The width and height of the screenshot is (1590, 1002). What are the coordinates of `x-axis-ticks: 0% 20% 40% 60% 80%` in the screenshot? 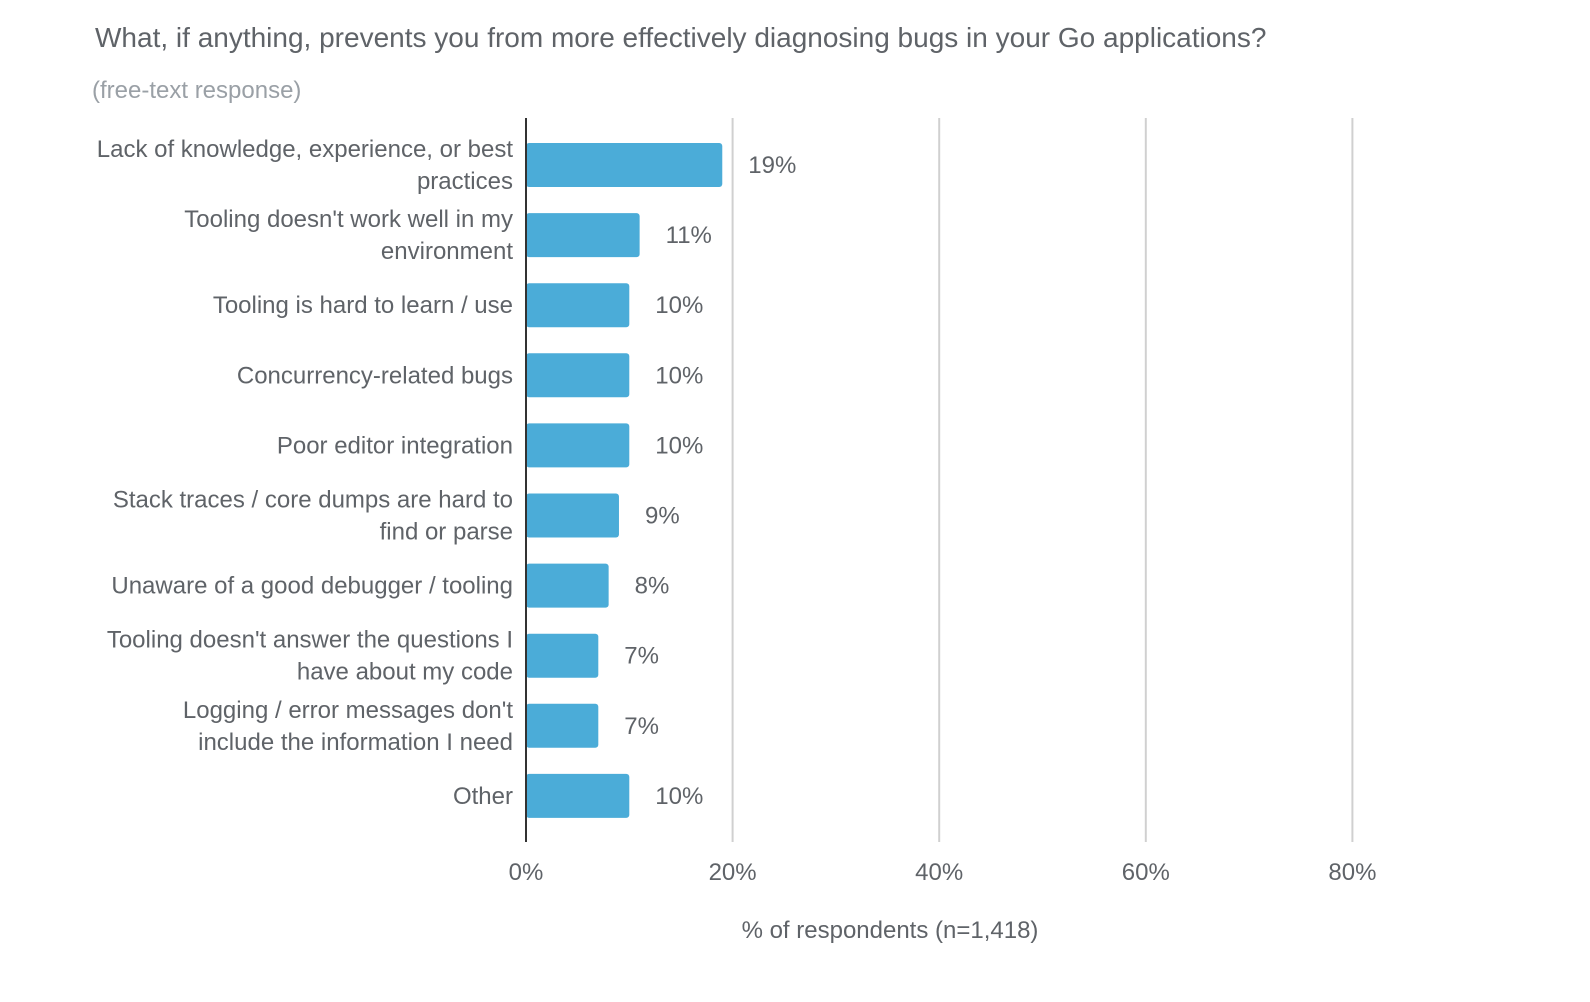 It's located at (943, 872).